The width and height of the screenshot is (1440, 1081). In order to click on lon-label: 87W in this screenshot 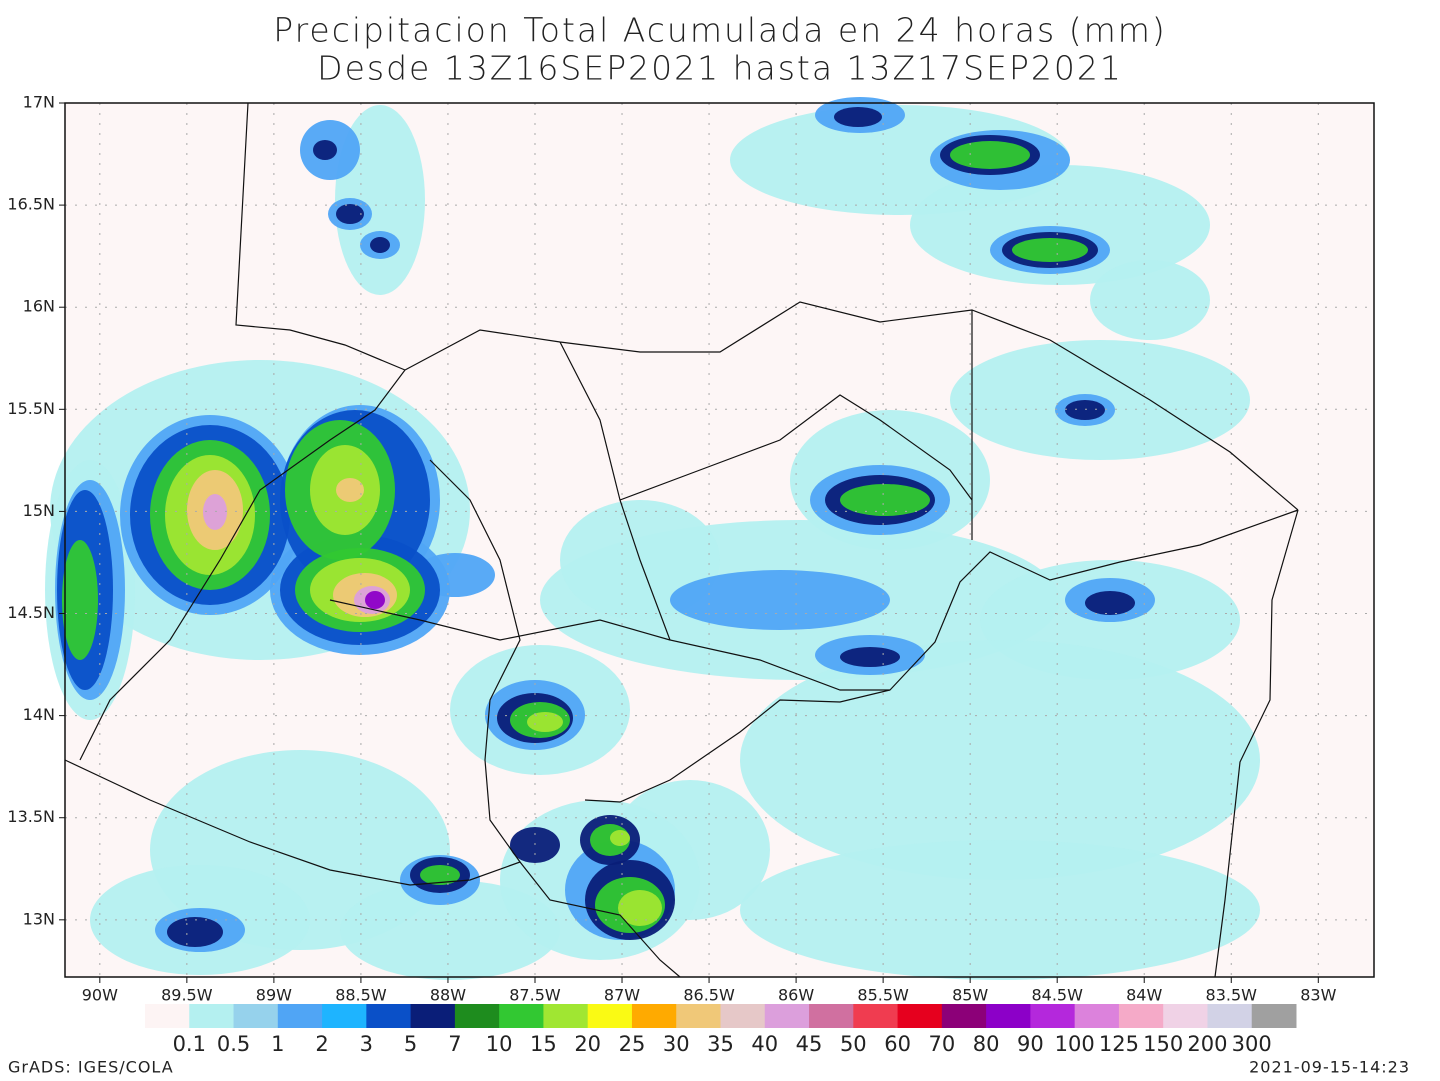, I will do `click(622, 995)`.